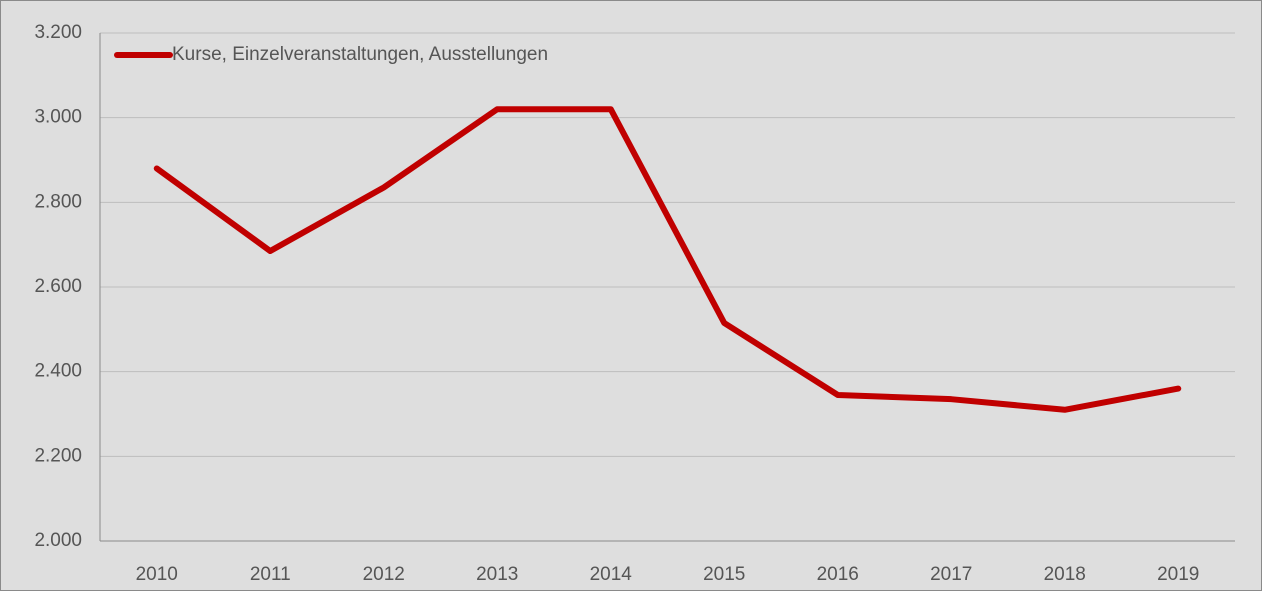 The width and height of the screenshot is (1262, 591). What do you see at coordinates (58, 286) in the screenshot?
I see `y-tick-label: 2.600` at bounding box center [58, 286].